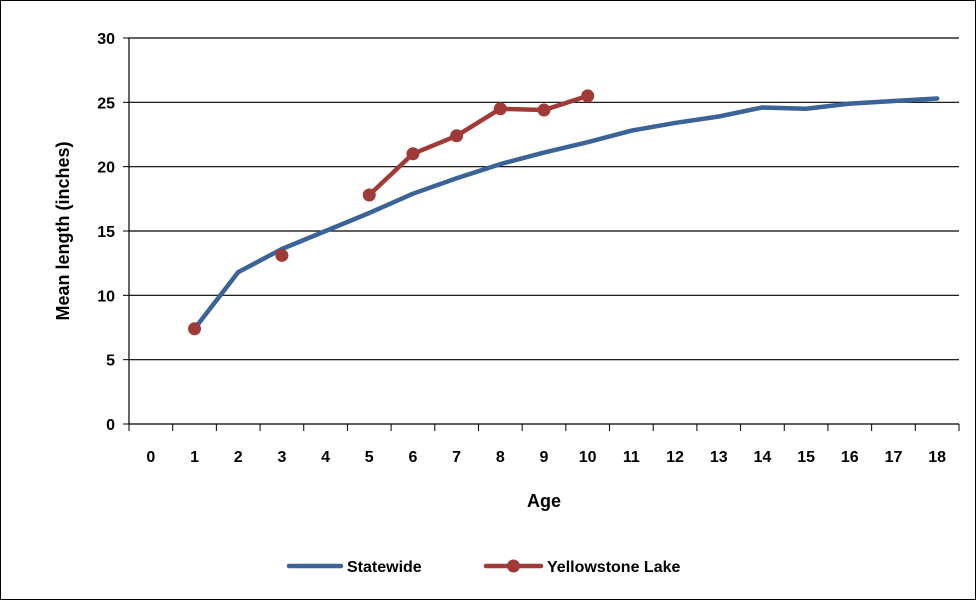 Image resolution: width=976 pixels, height=601 pixels. Describe the element at coordinates (631, 457) in the screenshot. I see `x-tick-label: 11` at that location.